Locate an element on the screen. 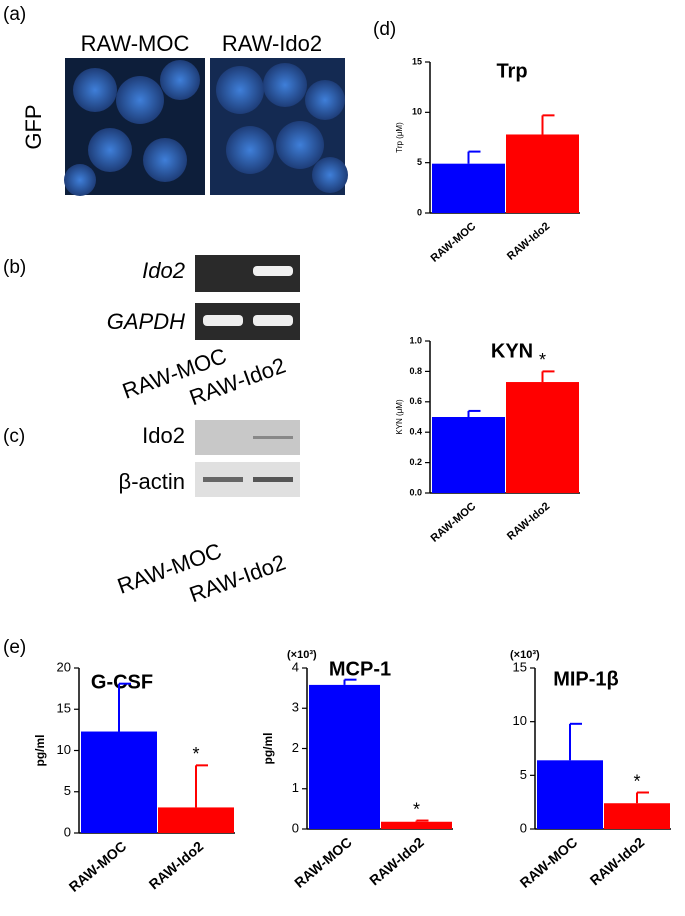 The height and width of the screenshot is (916, 685). y-tick-label: 20 is located at coordinates (64, 666).